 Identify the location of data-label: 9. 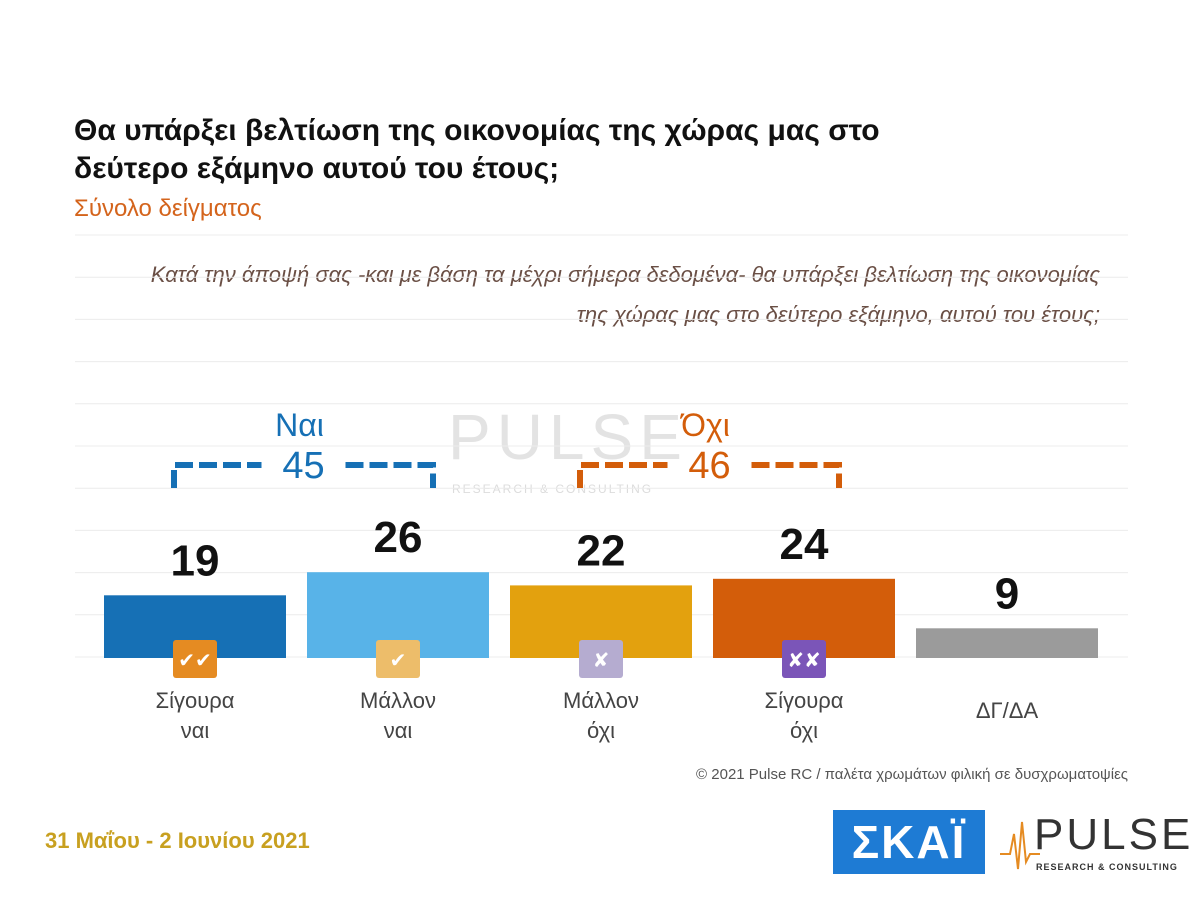
(1007, 593).